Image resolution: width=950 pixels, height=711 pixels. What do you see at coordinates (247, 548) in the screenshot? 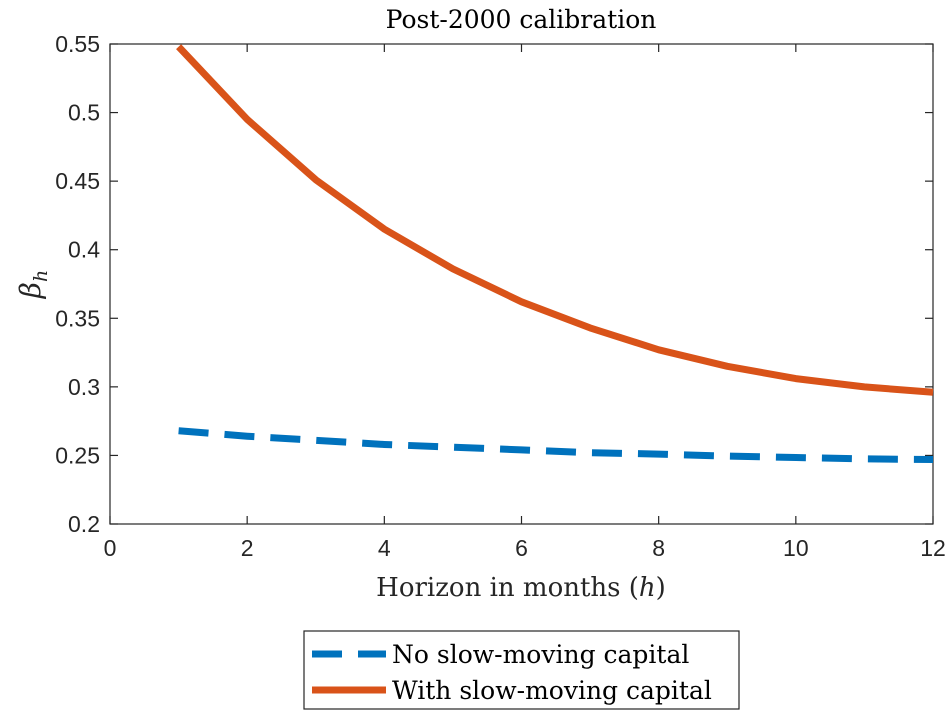
I see `x-tick-label: 2` at bounding box center [247, 548].